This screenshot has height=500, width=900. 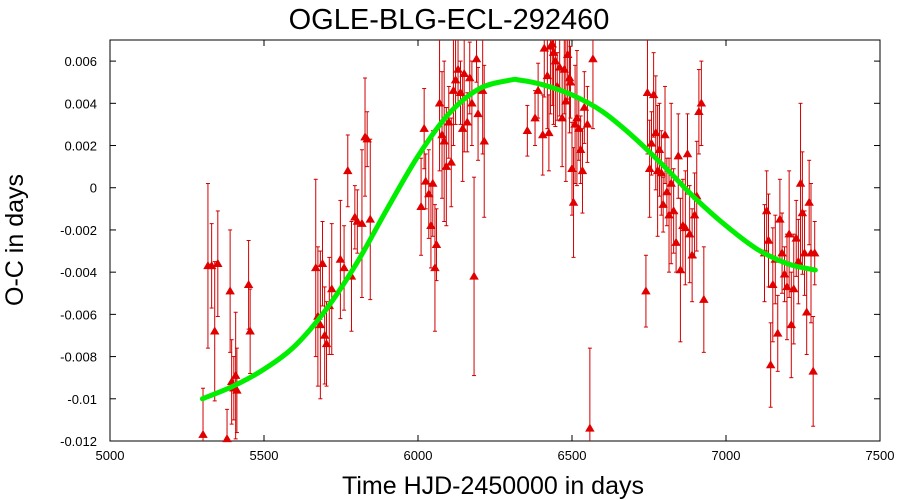 I want to click on y-tick-label: 0.006, so click(x=80, y=61).